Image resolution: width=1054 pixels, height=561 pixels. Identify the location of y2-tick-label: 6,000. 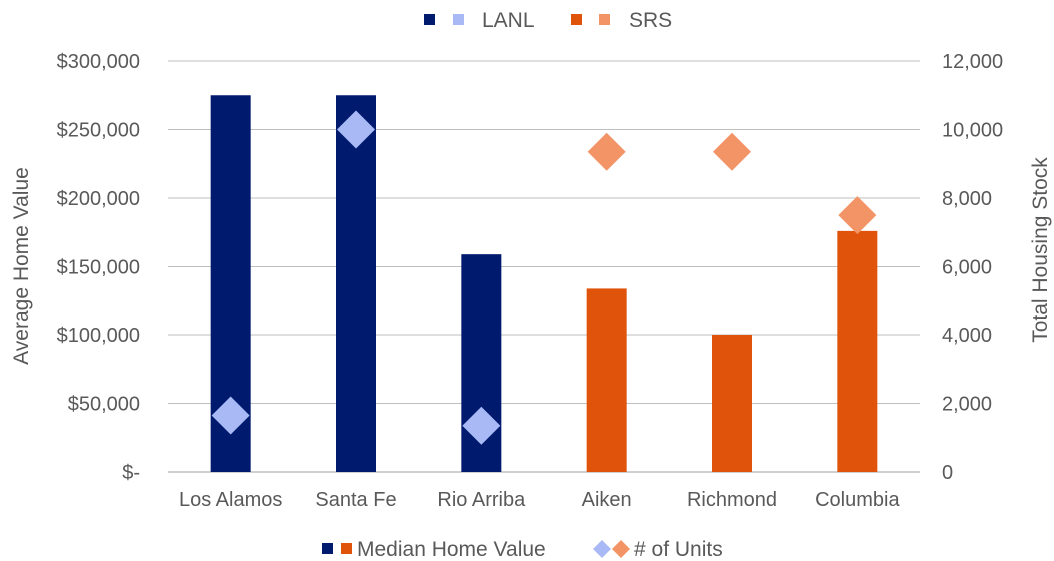
(967, 268).